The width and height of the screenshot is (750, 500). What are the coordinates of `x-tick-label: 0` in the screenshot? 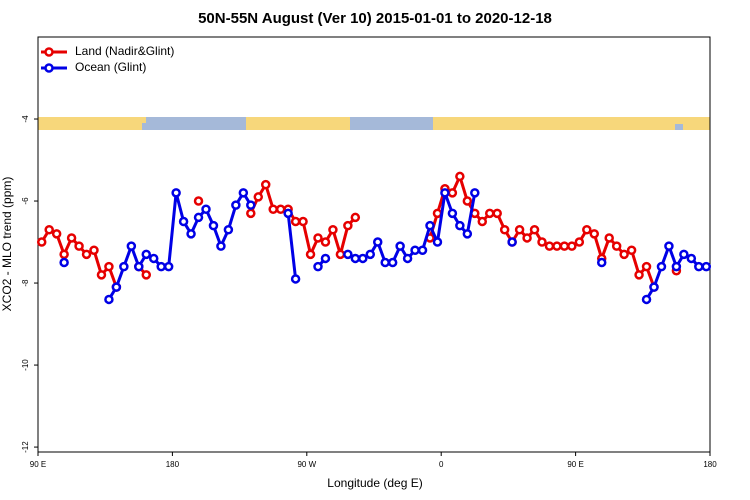 It's located at (441, 464).